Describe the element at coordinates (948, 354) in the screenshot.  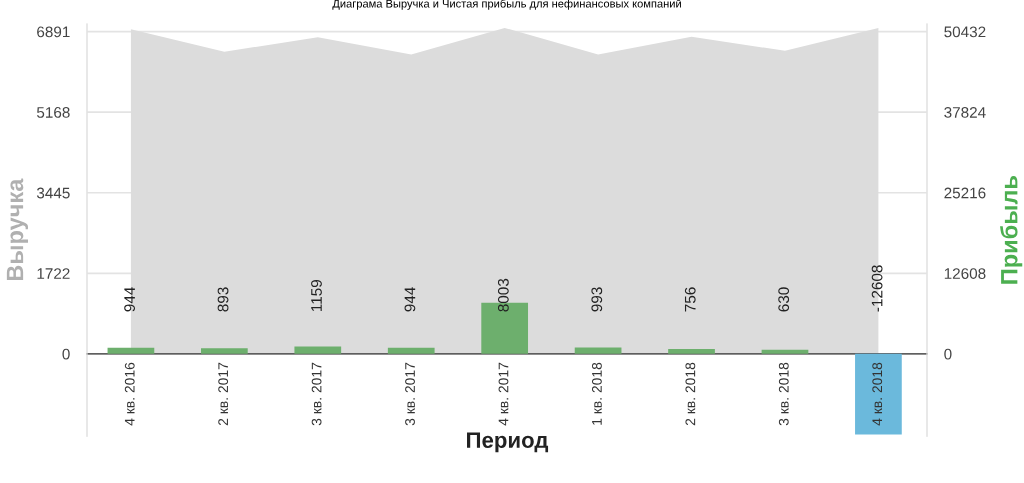
I see `y2-tick-label: 0` at that location.